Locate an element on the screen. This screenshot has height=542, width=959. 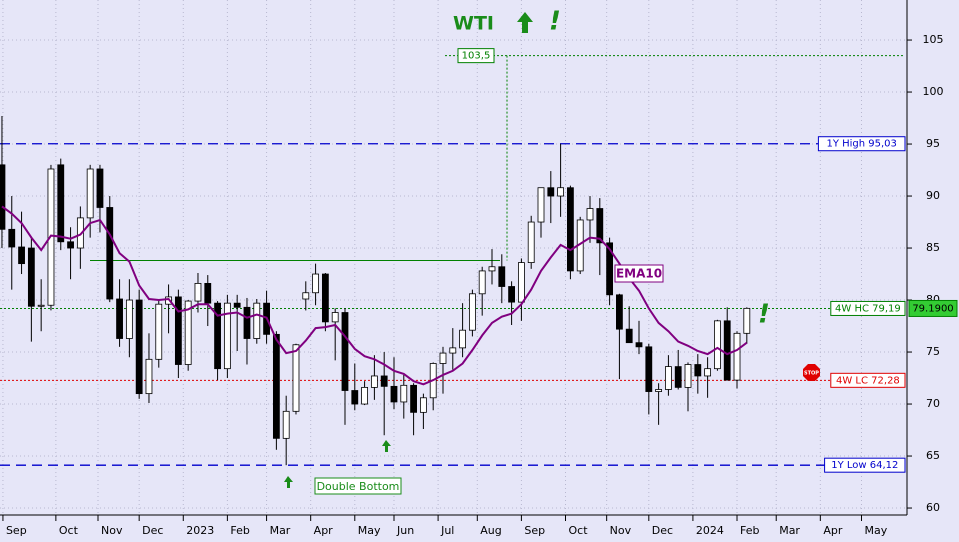
ema-box is located at coordinates (639, 273).